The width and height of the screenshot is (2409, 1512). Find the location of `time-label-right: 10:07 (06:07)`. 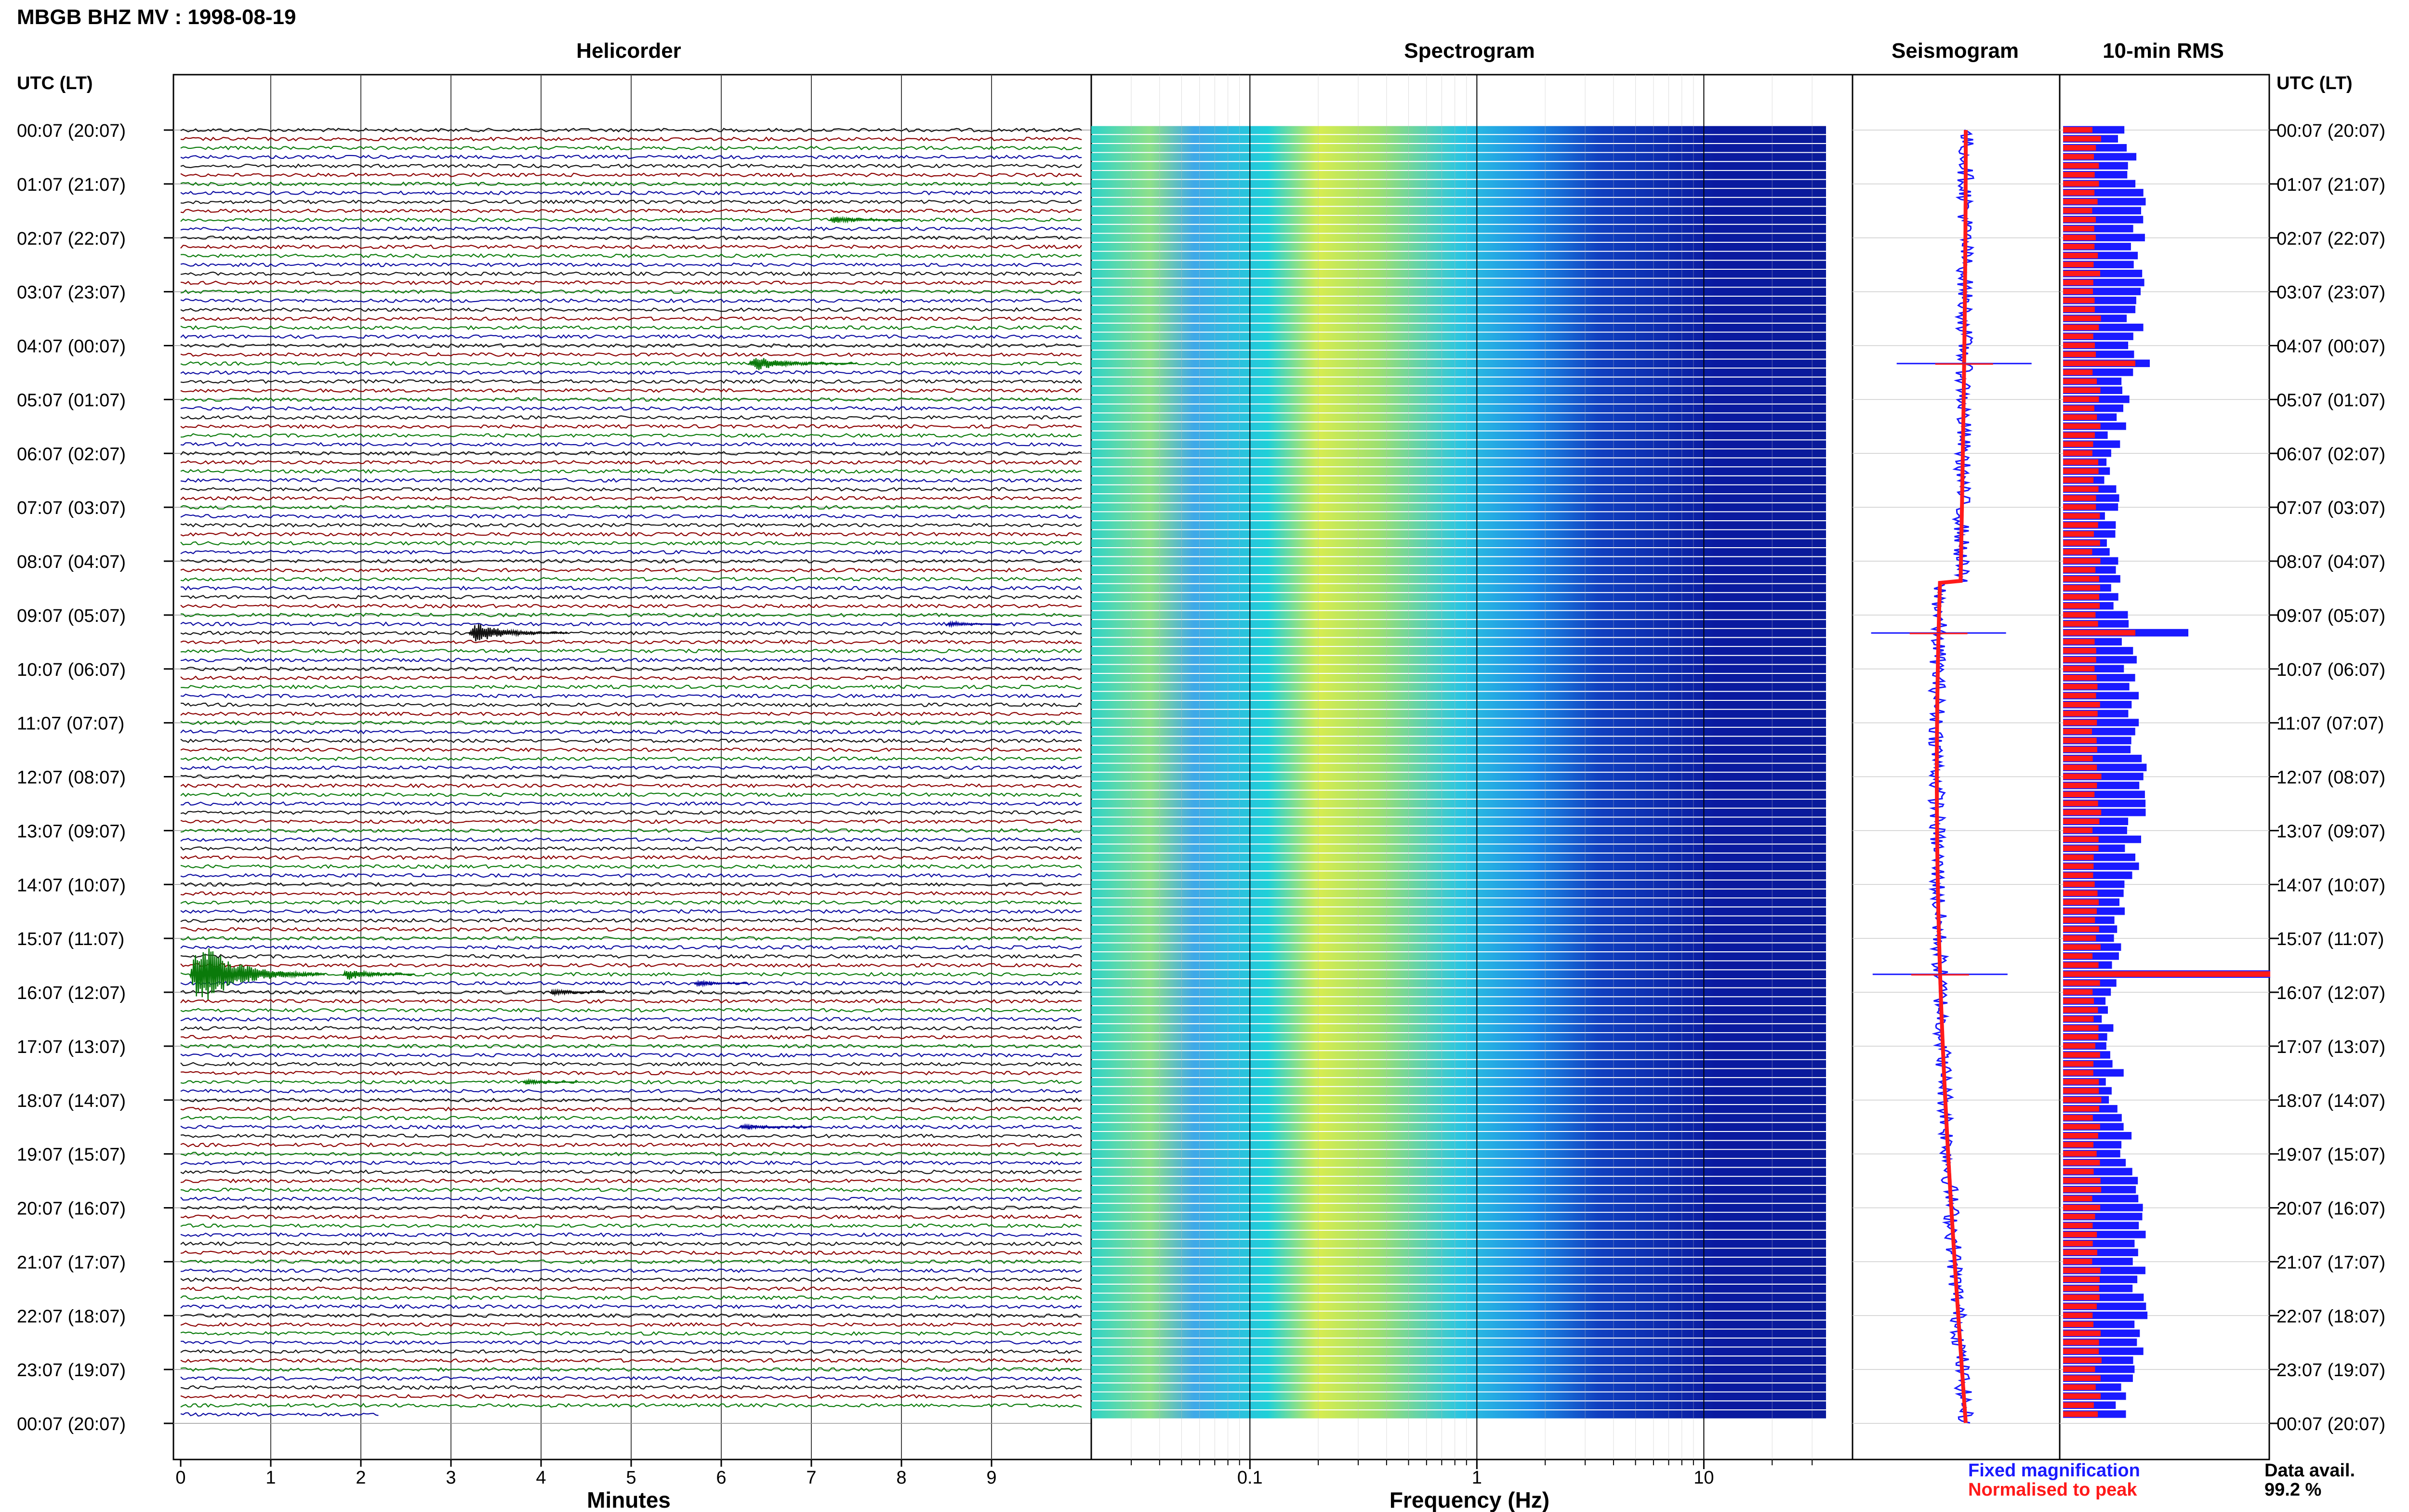

time-label-right: 10:07 (06:07) is located at coordinates (2331, 670).